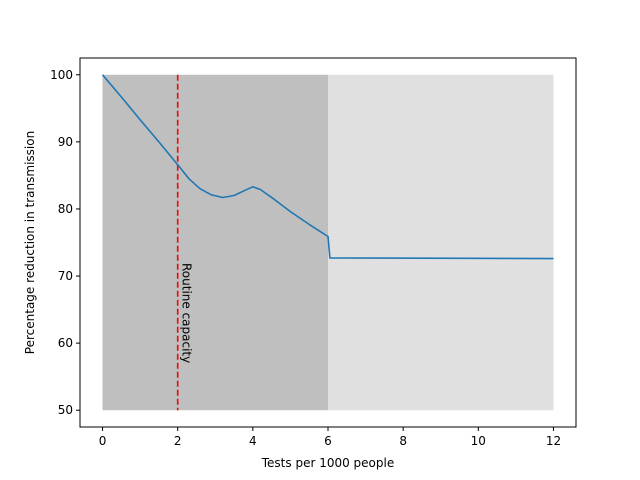 This screenshot has height=480, width=640. I want to click on y-tick-label: 60, so click(65, 343).